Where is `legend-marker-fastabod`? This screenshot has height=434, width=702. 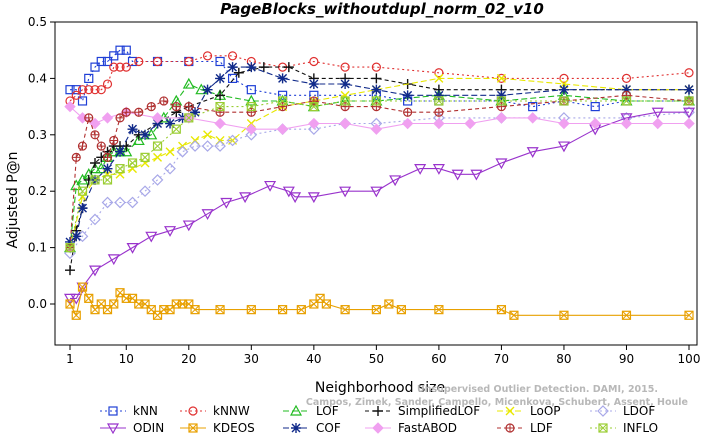 legend-marker-fastabod is located at coordinates (378, 428).